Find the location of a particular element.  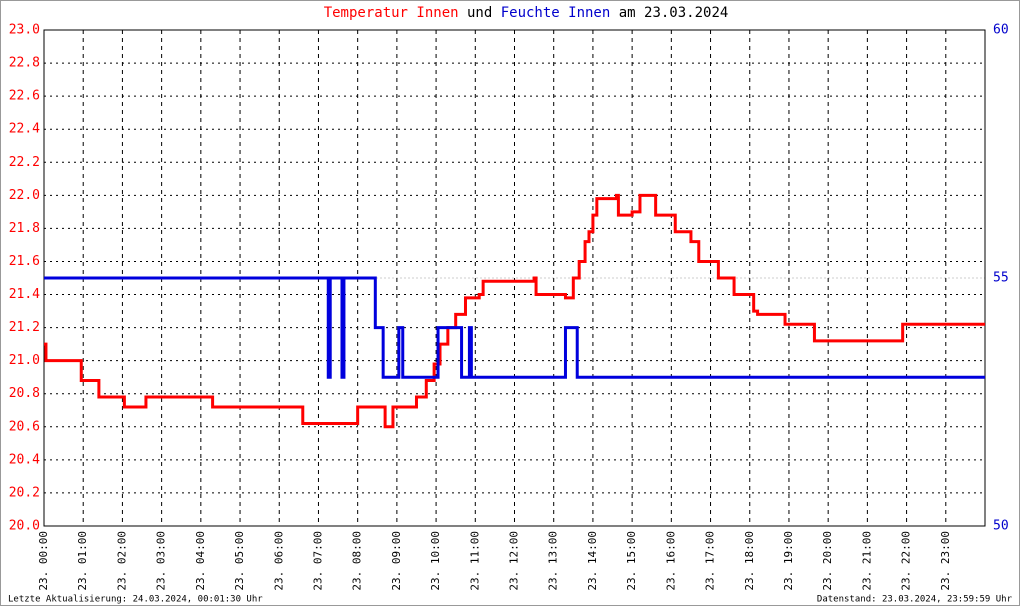

y-tick-label: 20.6 is located at coordinates (24, 426).